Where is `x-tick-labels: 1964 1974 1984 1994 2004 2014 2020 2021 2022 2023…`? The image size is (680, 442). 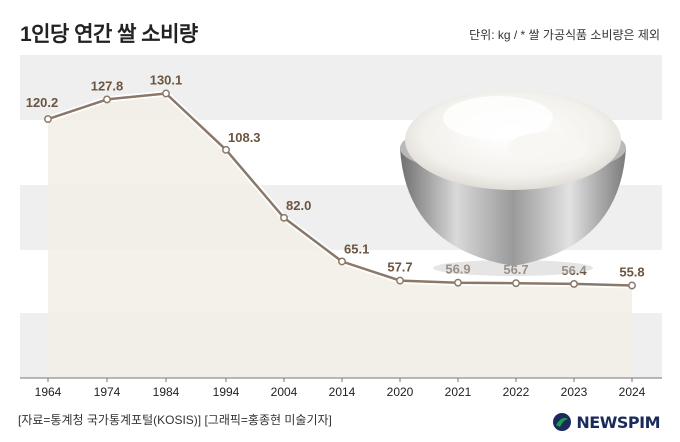 x-tick-labels: 1964 1974 1984 1994 2004 2014 2020 2021 2022 2023… is located at coordinates (340, 392).